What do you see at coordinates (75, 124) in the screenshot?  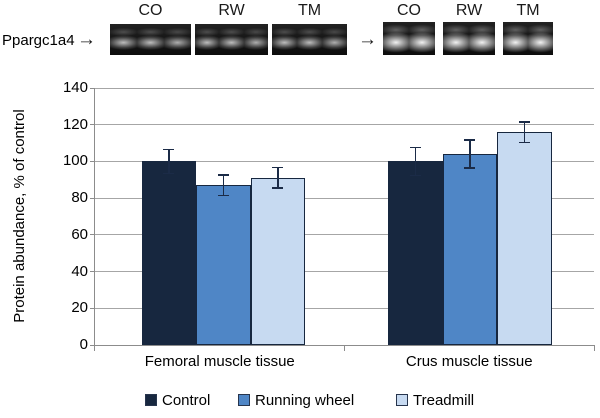 I see `y-tick-label-120: 120` at bounding box center [75, 124].